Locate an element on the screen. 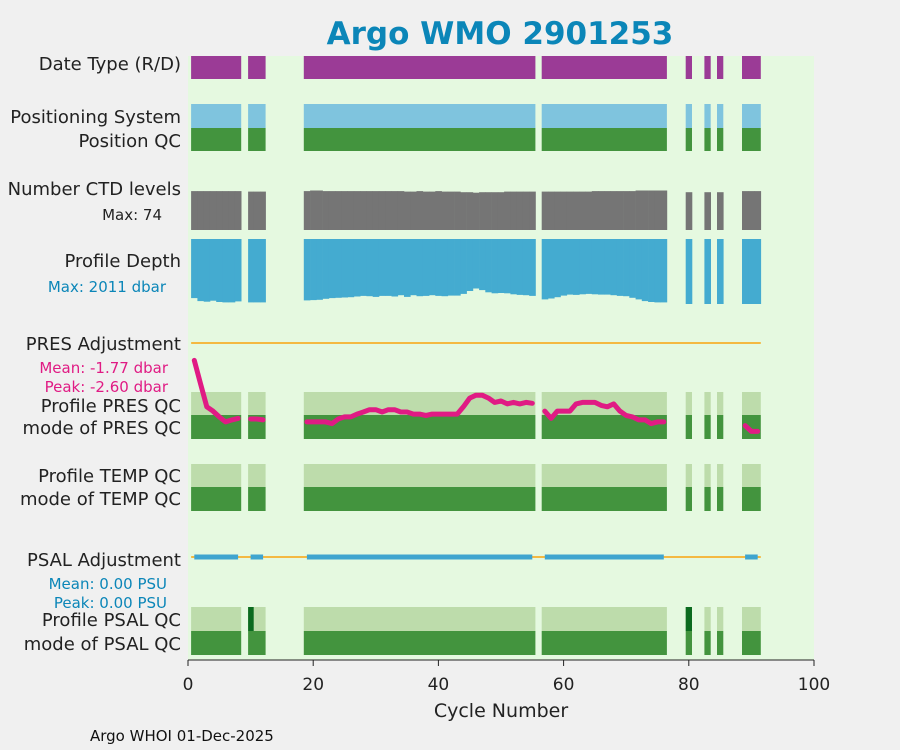  label-depth-max: Max: 2011 dbar is located at coordinates (107, 287).